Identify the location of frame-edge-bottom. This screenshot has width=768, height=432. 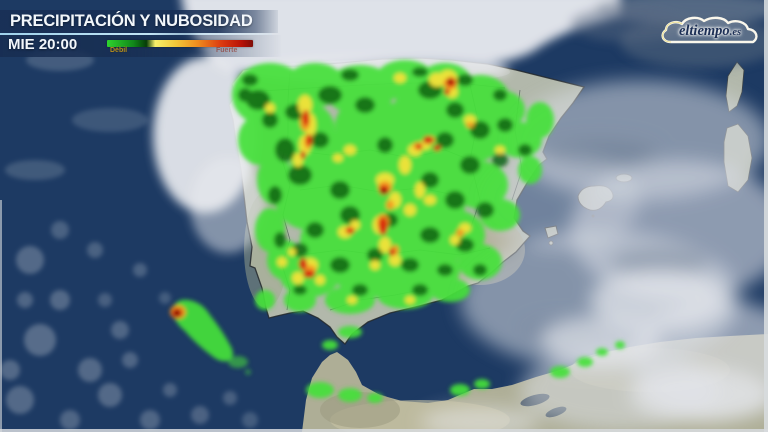
(384, 430).